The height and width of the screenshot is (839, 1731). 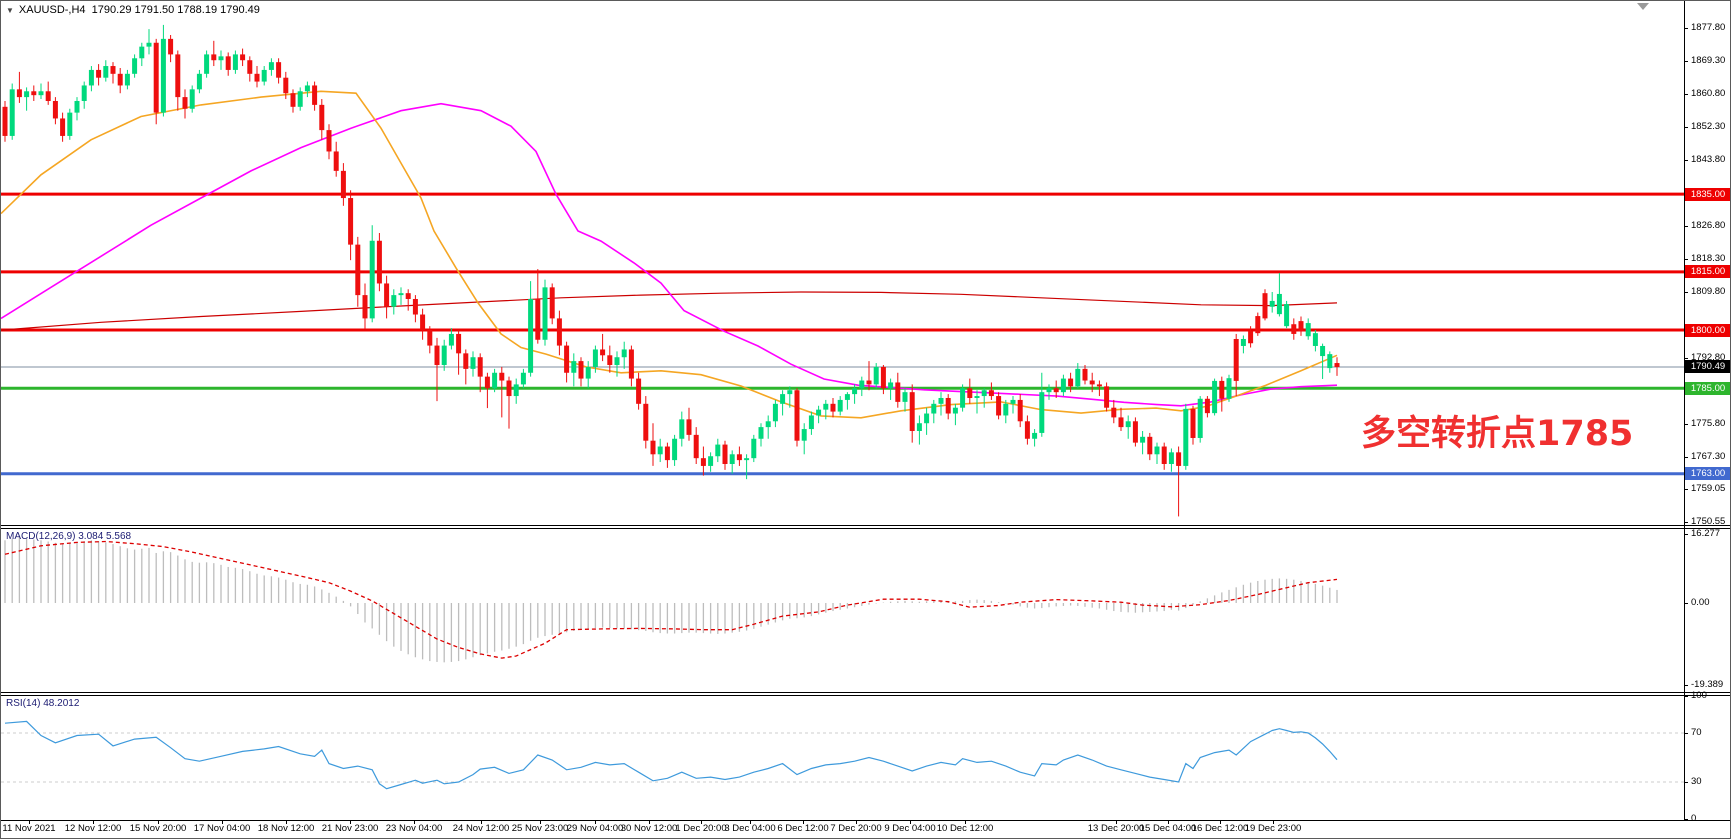 I want to click on price-axis-label: 1809.80, so click(x=1708, y=291).